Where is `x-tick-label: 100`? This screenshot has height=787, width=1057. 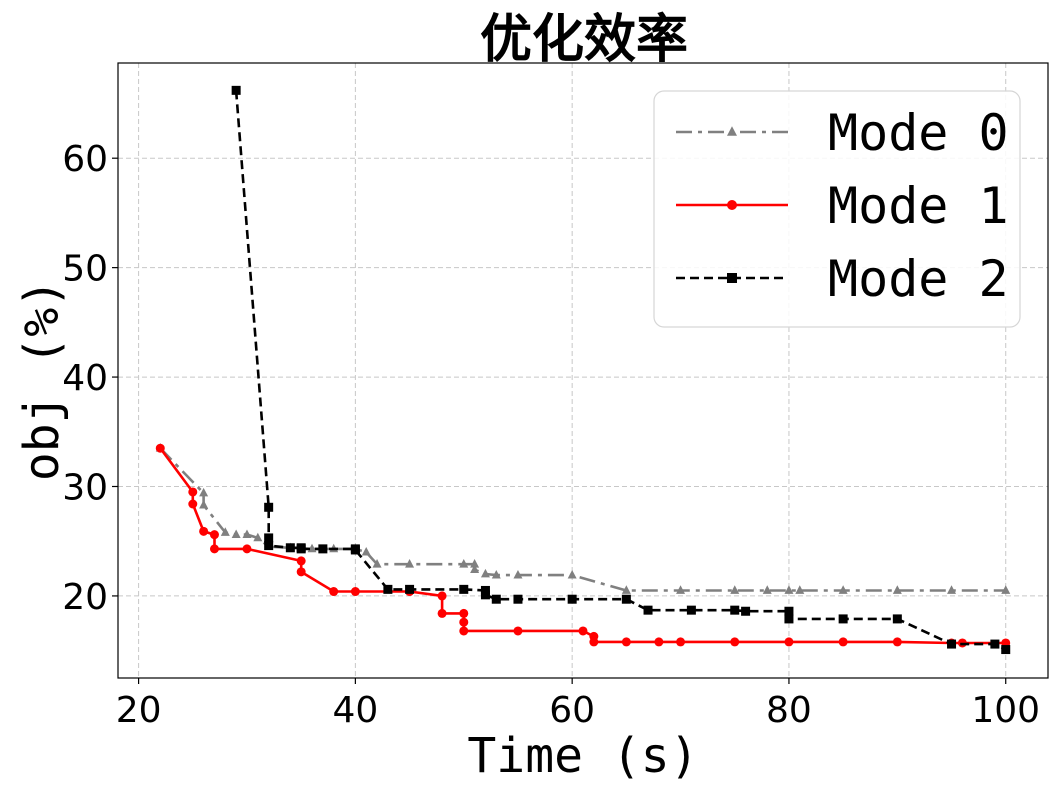
x-tick-label: 100 is located at coordinates (1005, 710).